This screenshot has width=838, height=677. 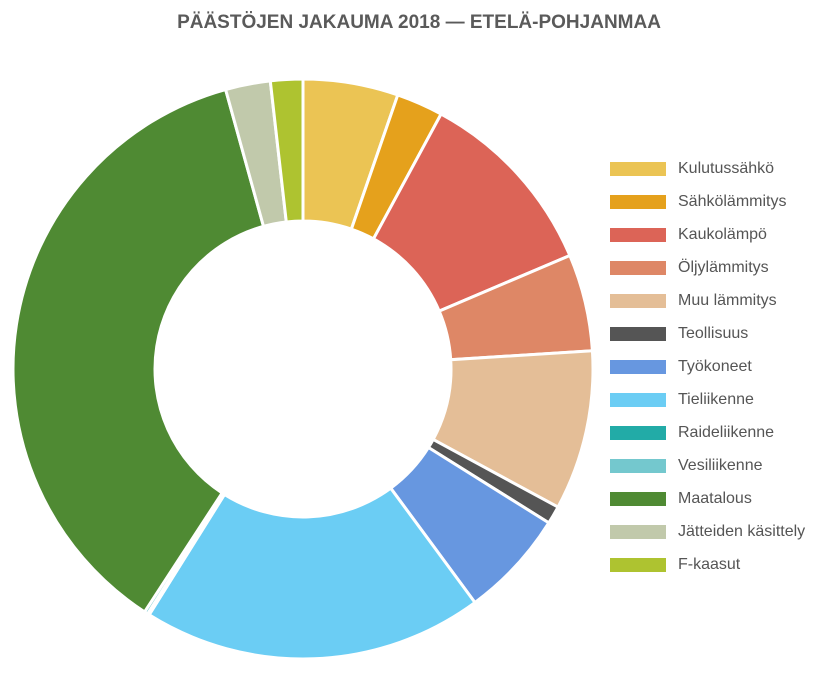 What do you see at coordinates (732, 201) in the screenshot?
I see `legend-label: Sähkölämmitys` at bounding box center [732, 201].